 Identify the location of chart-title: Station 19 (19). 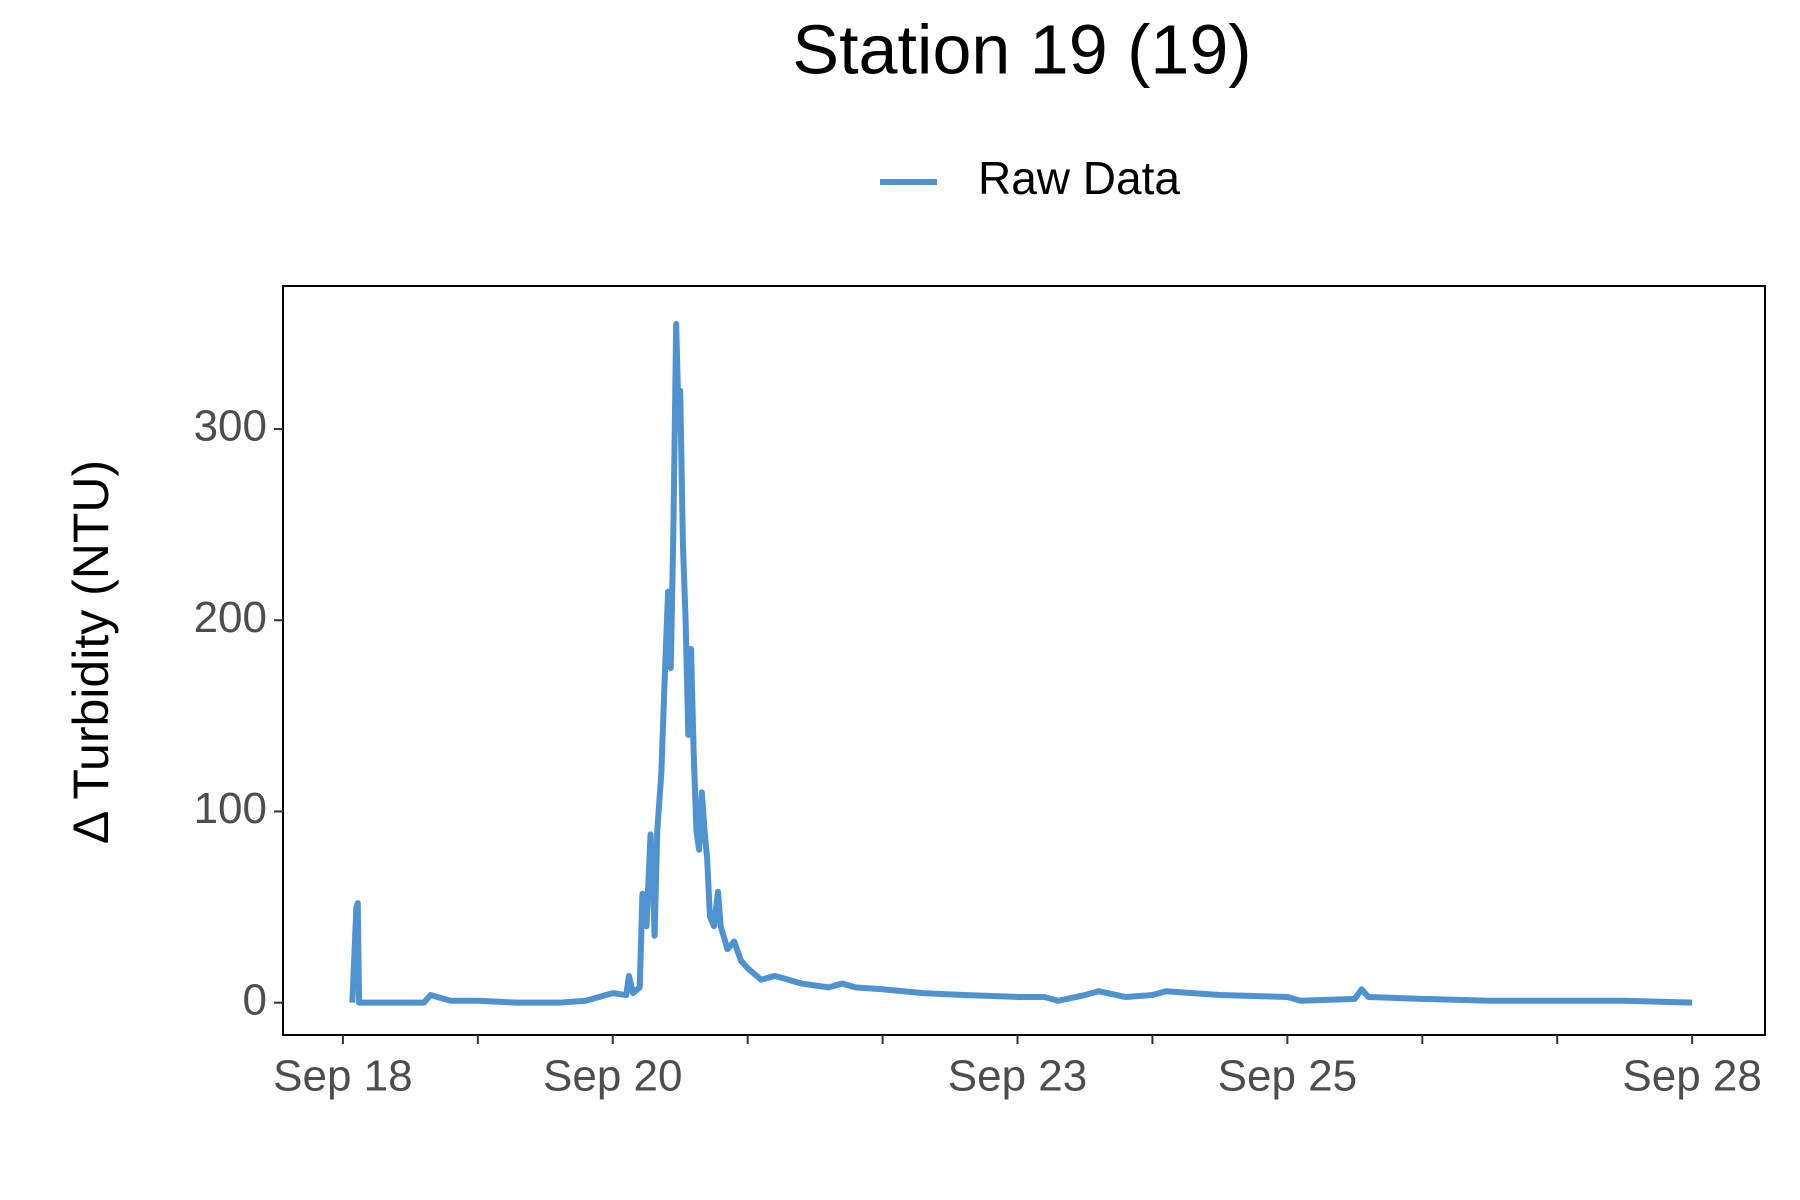
(1021, 49).